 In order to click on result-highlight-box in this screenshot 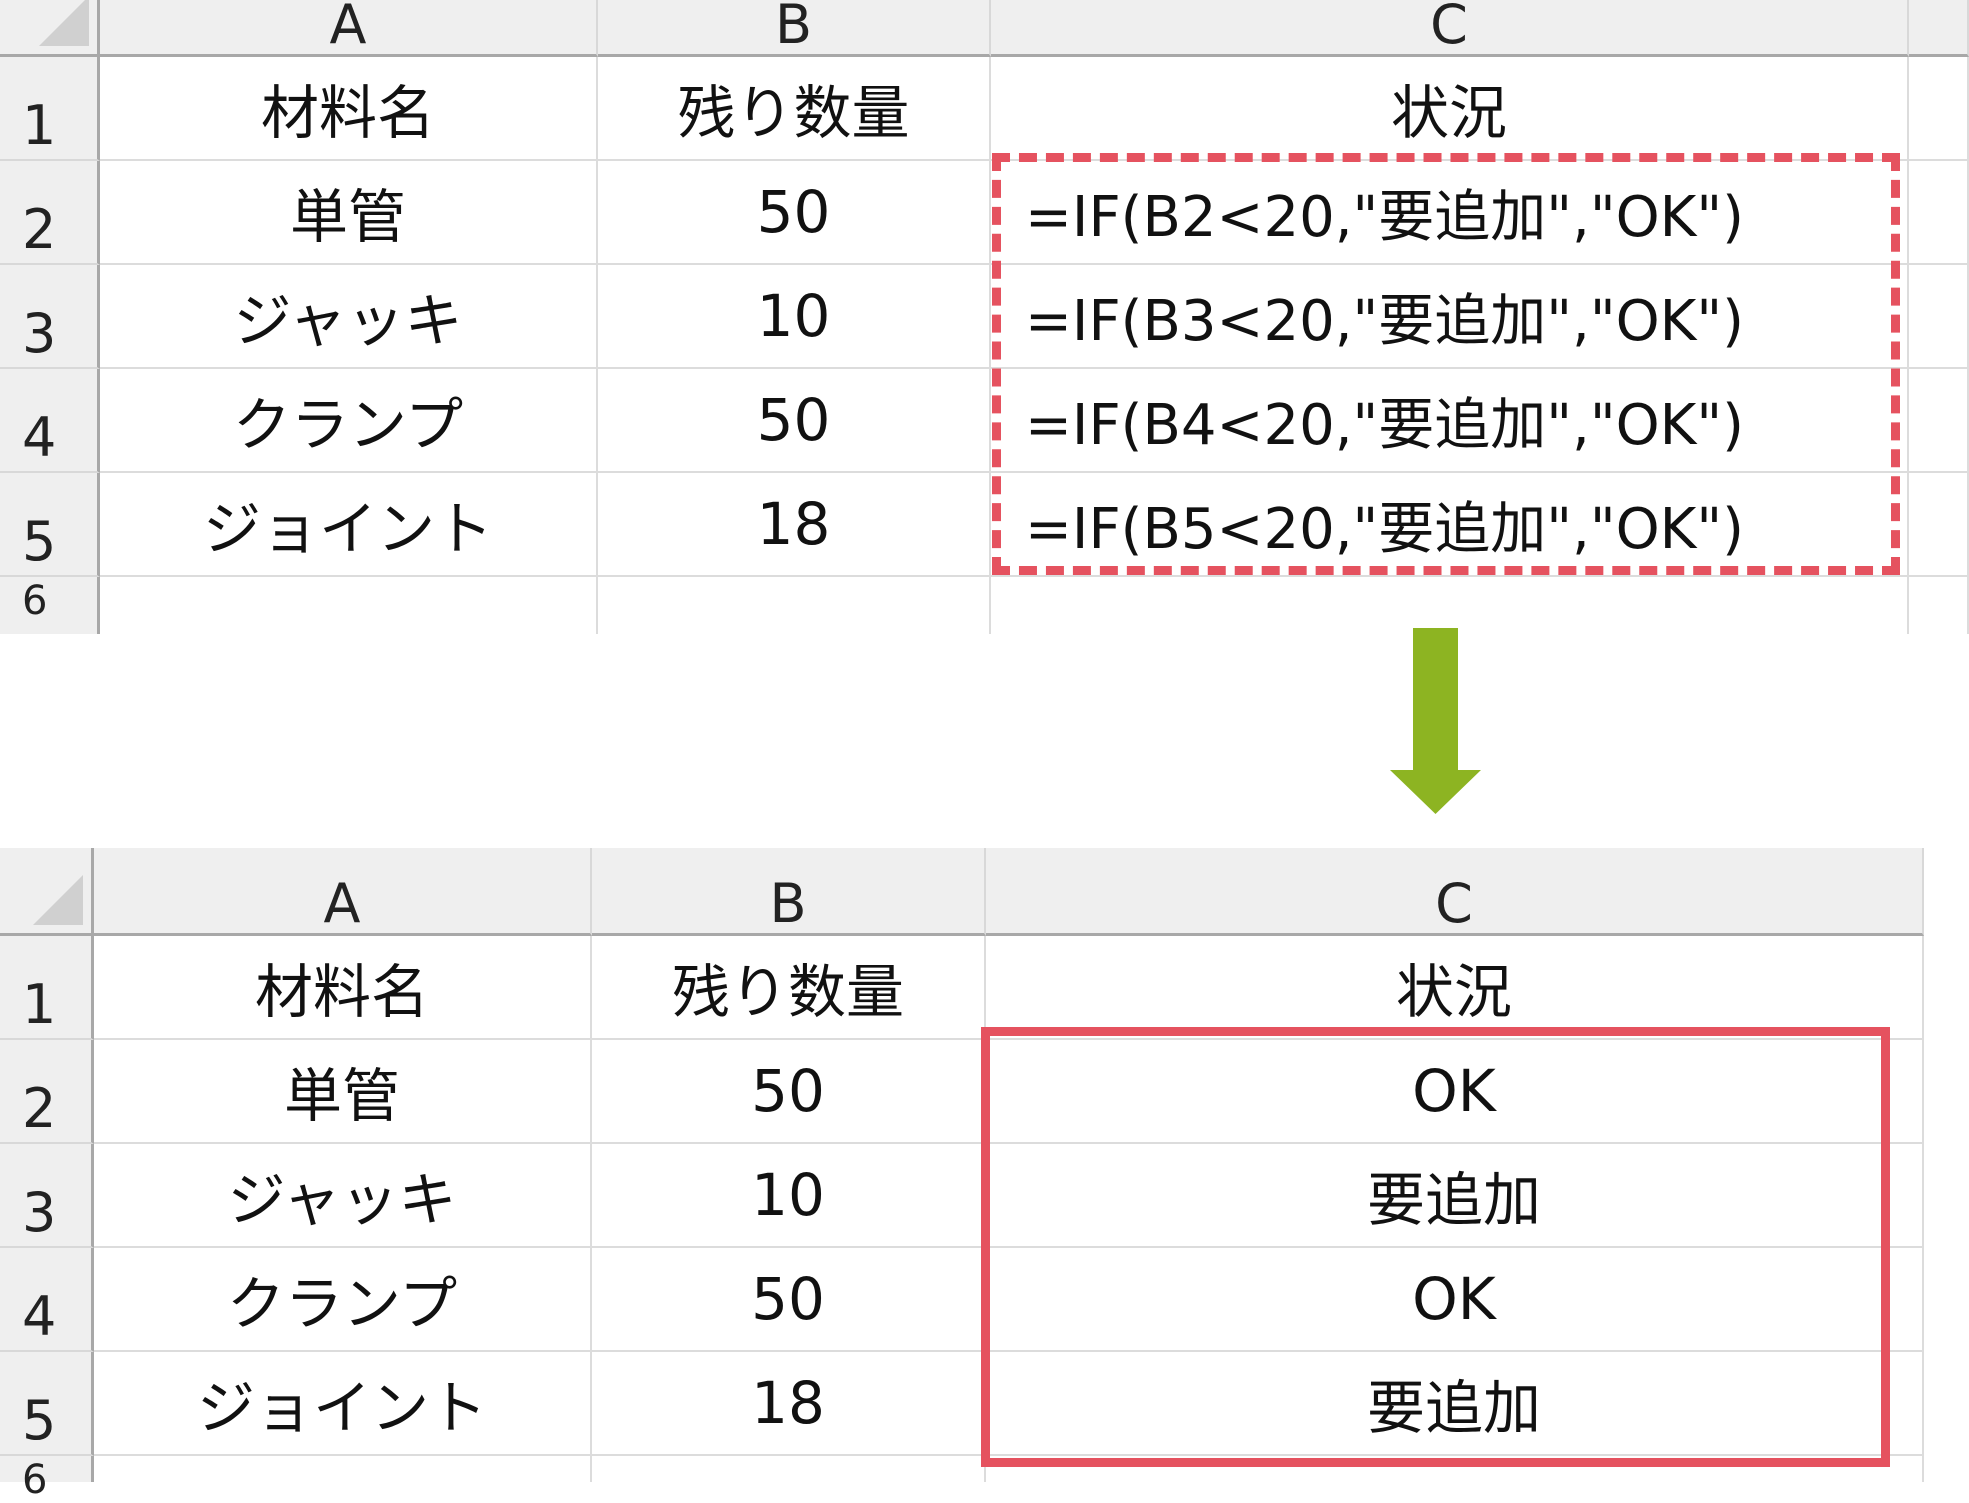, I will do `click(1435, 1247)`.